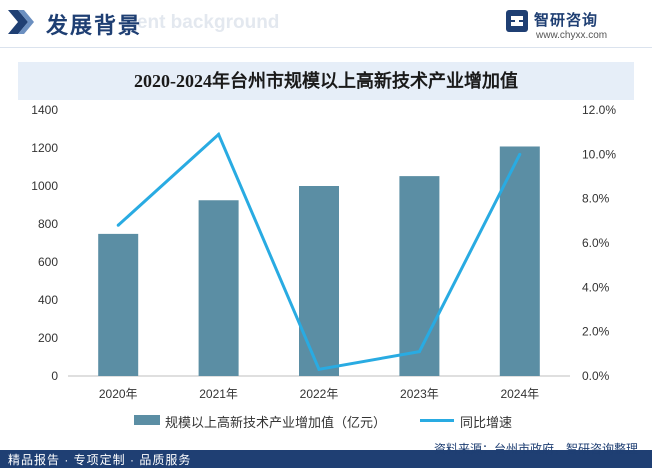  What do you see at coordinates (319, 394) in the screenshot?
I see `x-tick-label: 2022年` at bounding box center [319, 394].